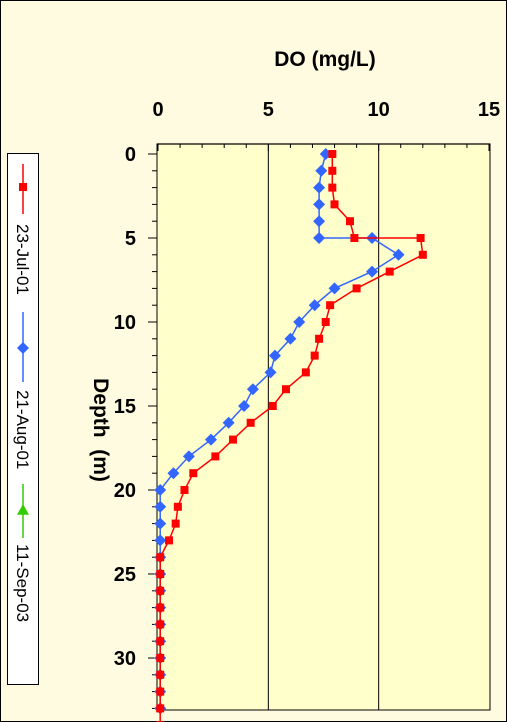 The height and width of the screenshot is (722, 507). Describe the element at coordinates (22, 583) in the screenshot. I see `legend-label-11-Sep-03: 11-Sep-03` at that location.